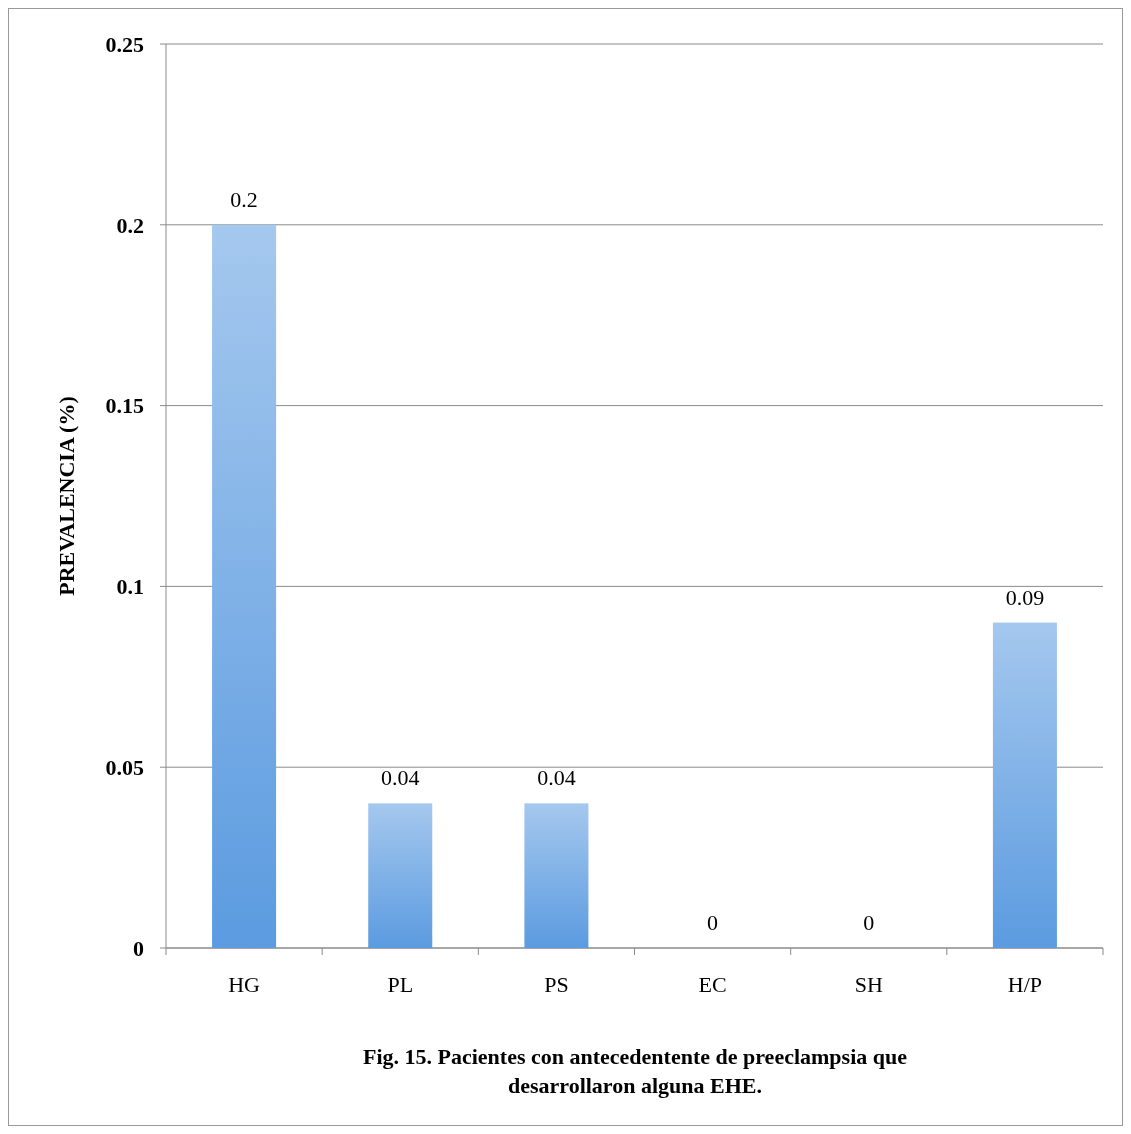  What do you see at coordinates (244, 984) in the screenshot?
I see `x-tick-label: HG` at bounding box center [244, 984].